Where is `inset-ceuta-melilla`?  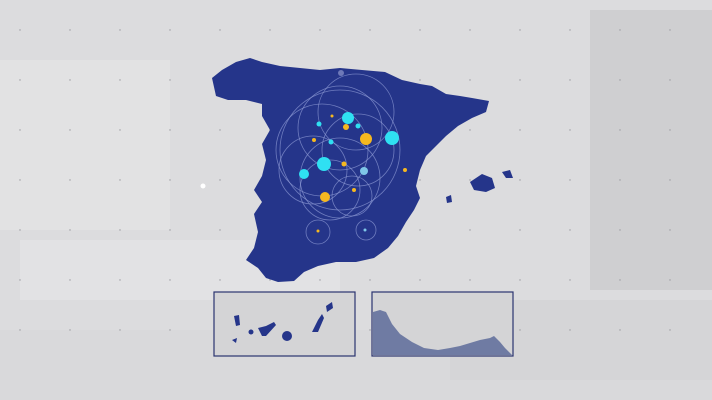 inset-ceuta-melilla is located at coordinates (442, 324).